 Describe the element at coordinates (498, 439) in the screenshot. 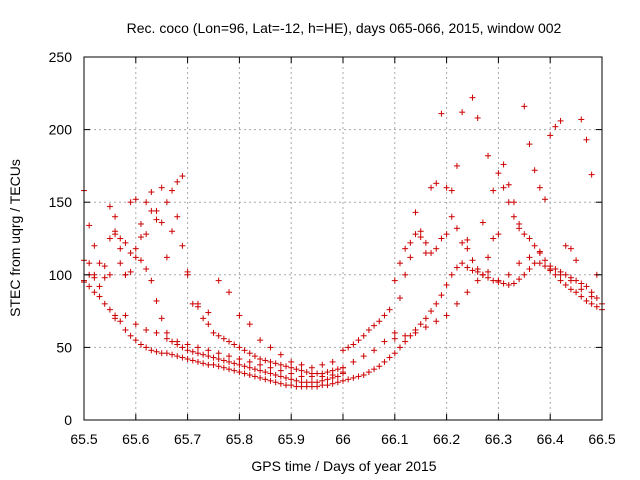

I see `x-tick-label: 66.3` at that location.